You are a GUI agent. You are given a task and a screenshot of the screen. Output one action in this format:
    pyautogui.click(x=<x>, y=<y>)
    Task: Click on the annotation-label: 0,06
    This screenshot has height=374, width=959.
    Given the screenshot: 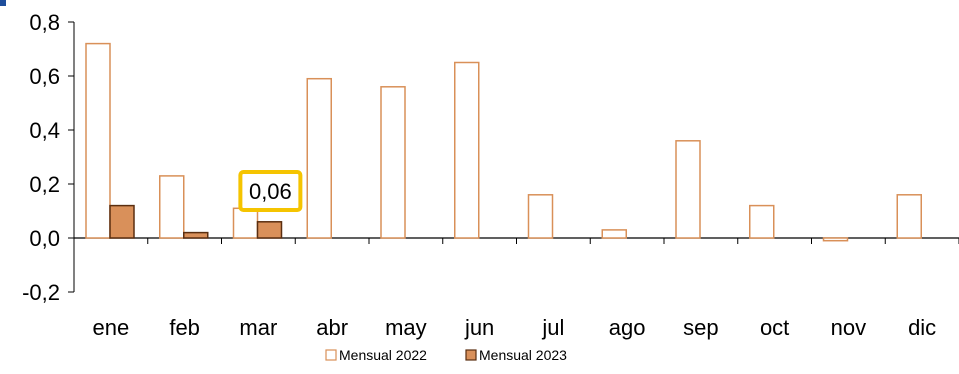 What is the action you would take?
    pyautogui.click(x=270, y=191)
    